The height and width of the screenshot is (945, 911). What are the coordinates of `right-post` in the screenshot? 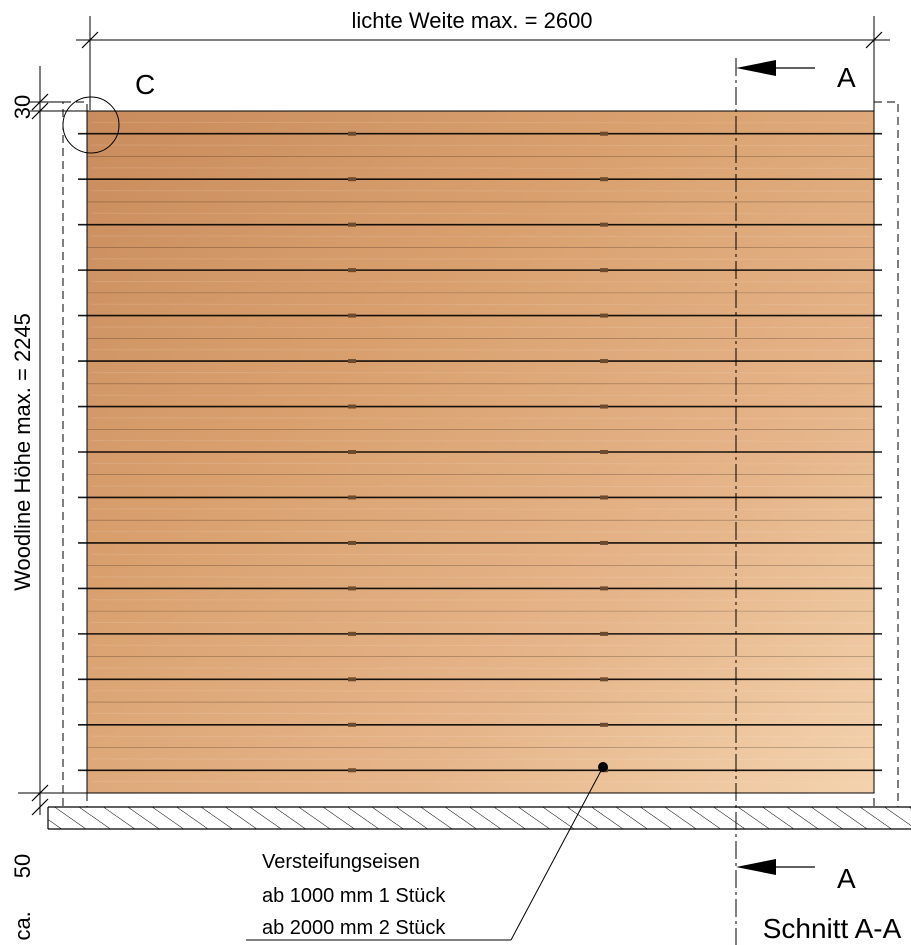 It's located at (886, 454).